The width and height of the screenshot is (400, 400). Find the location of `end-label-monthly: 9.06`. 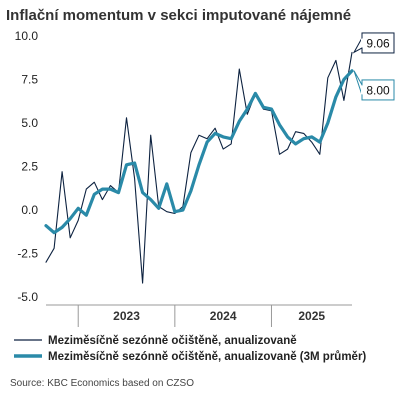

end-label-monthly: 9.06 is located at coordinates (373, 43).